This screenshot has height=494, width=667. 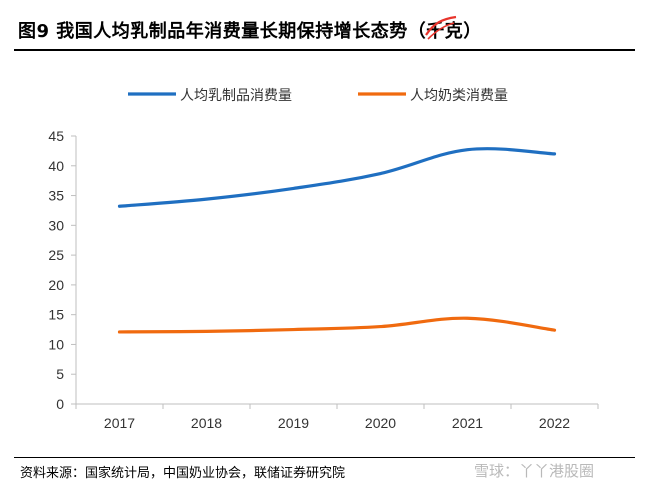 I want to click on x-tick-label: 2017, so click(x=119, y=423).